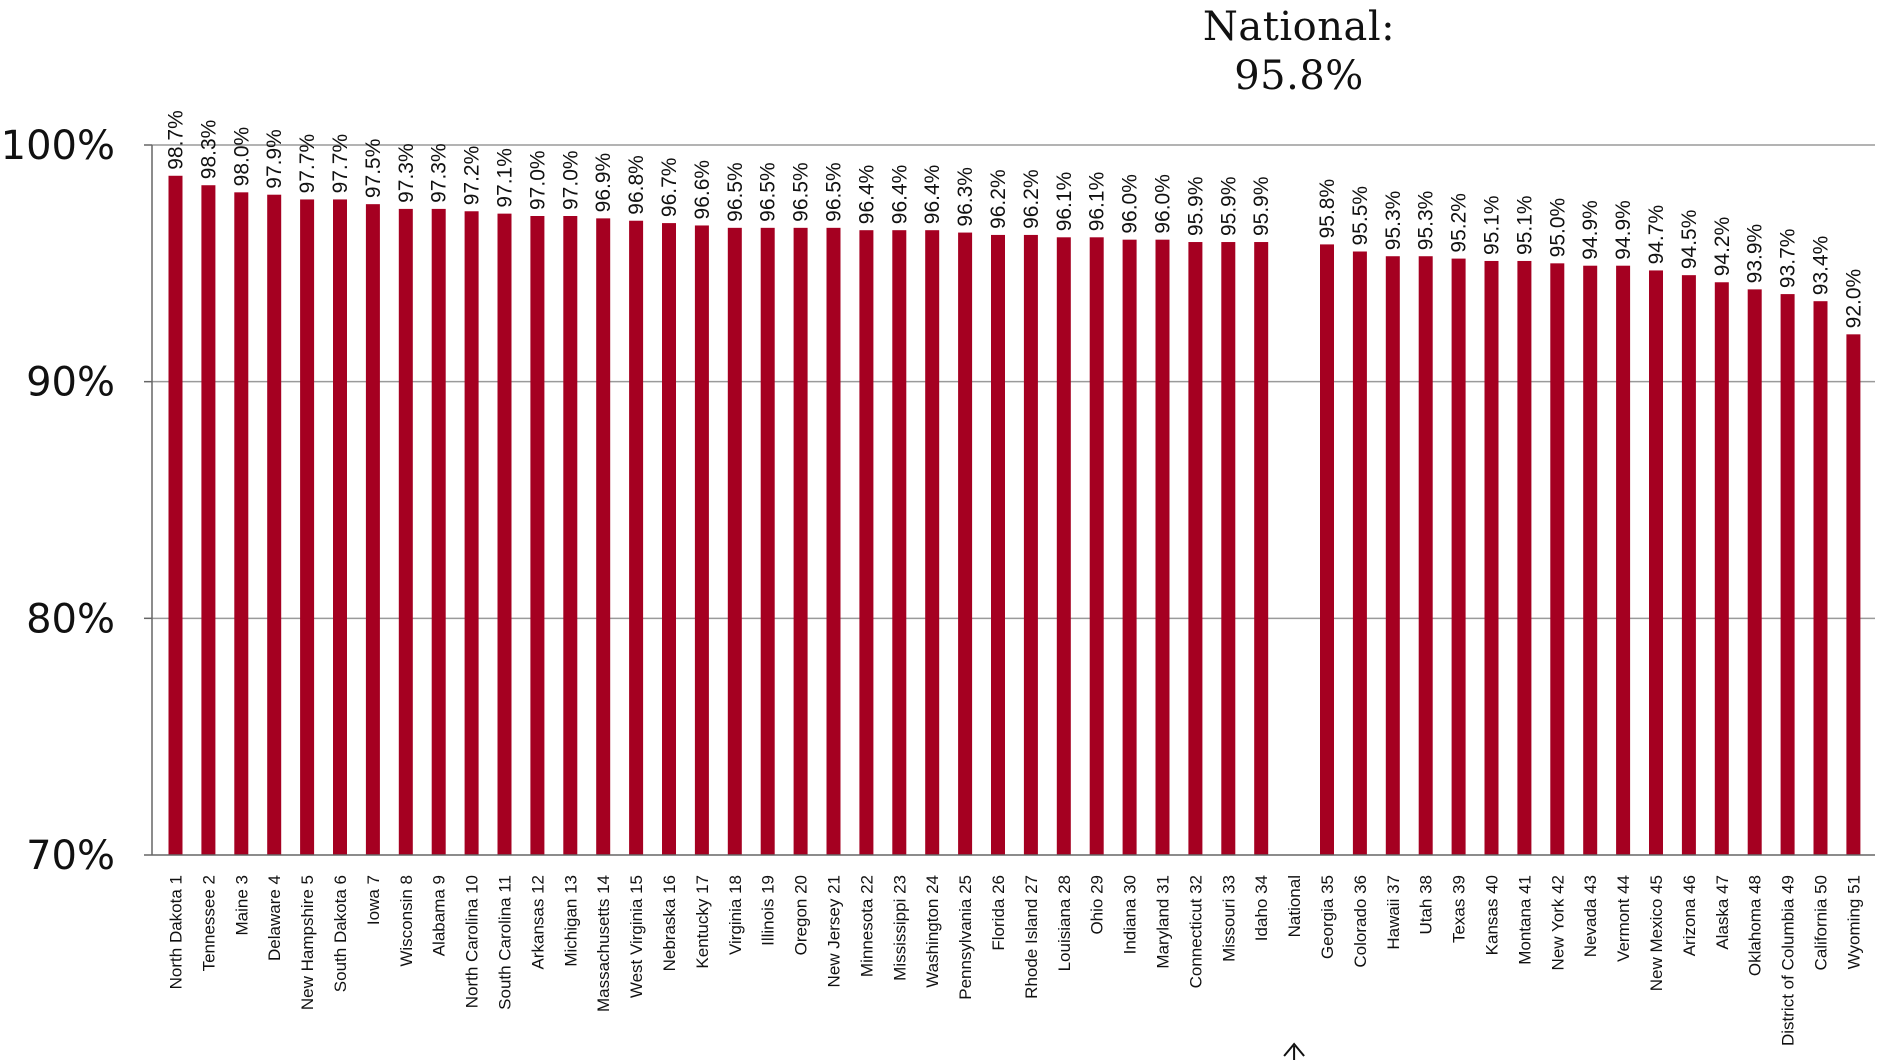 Image resolution: width=1881 pixels, height=1061 pixels. Describe the element at coordinates (1755, 254) in the screenshot. I see `value-label: 93.9%` at that location.